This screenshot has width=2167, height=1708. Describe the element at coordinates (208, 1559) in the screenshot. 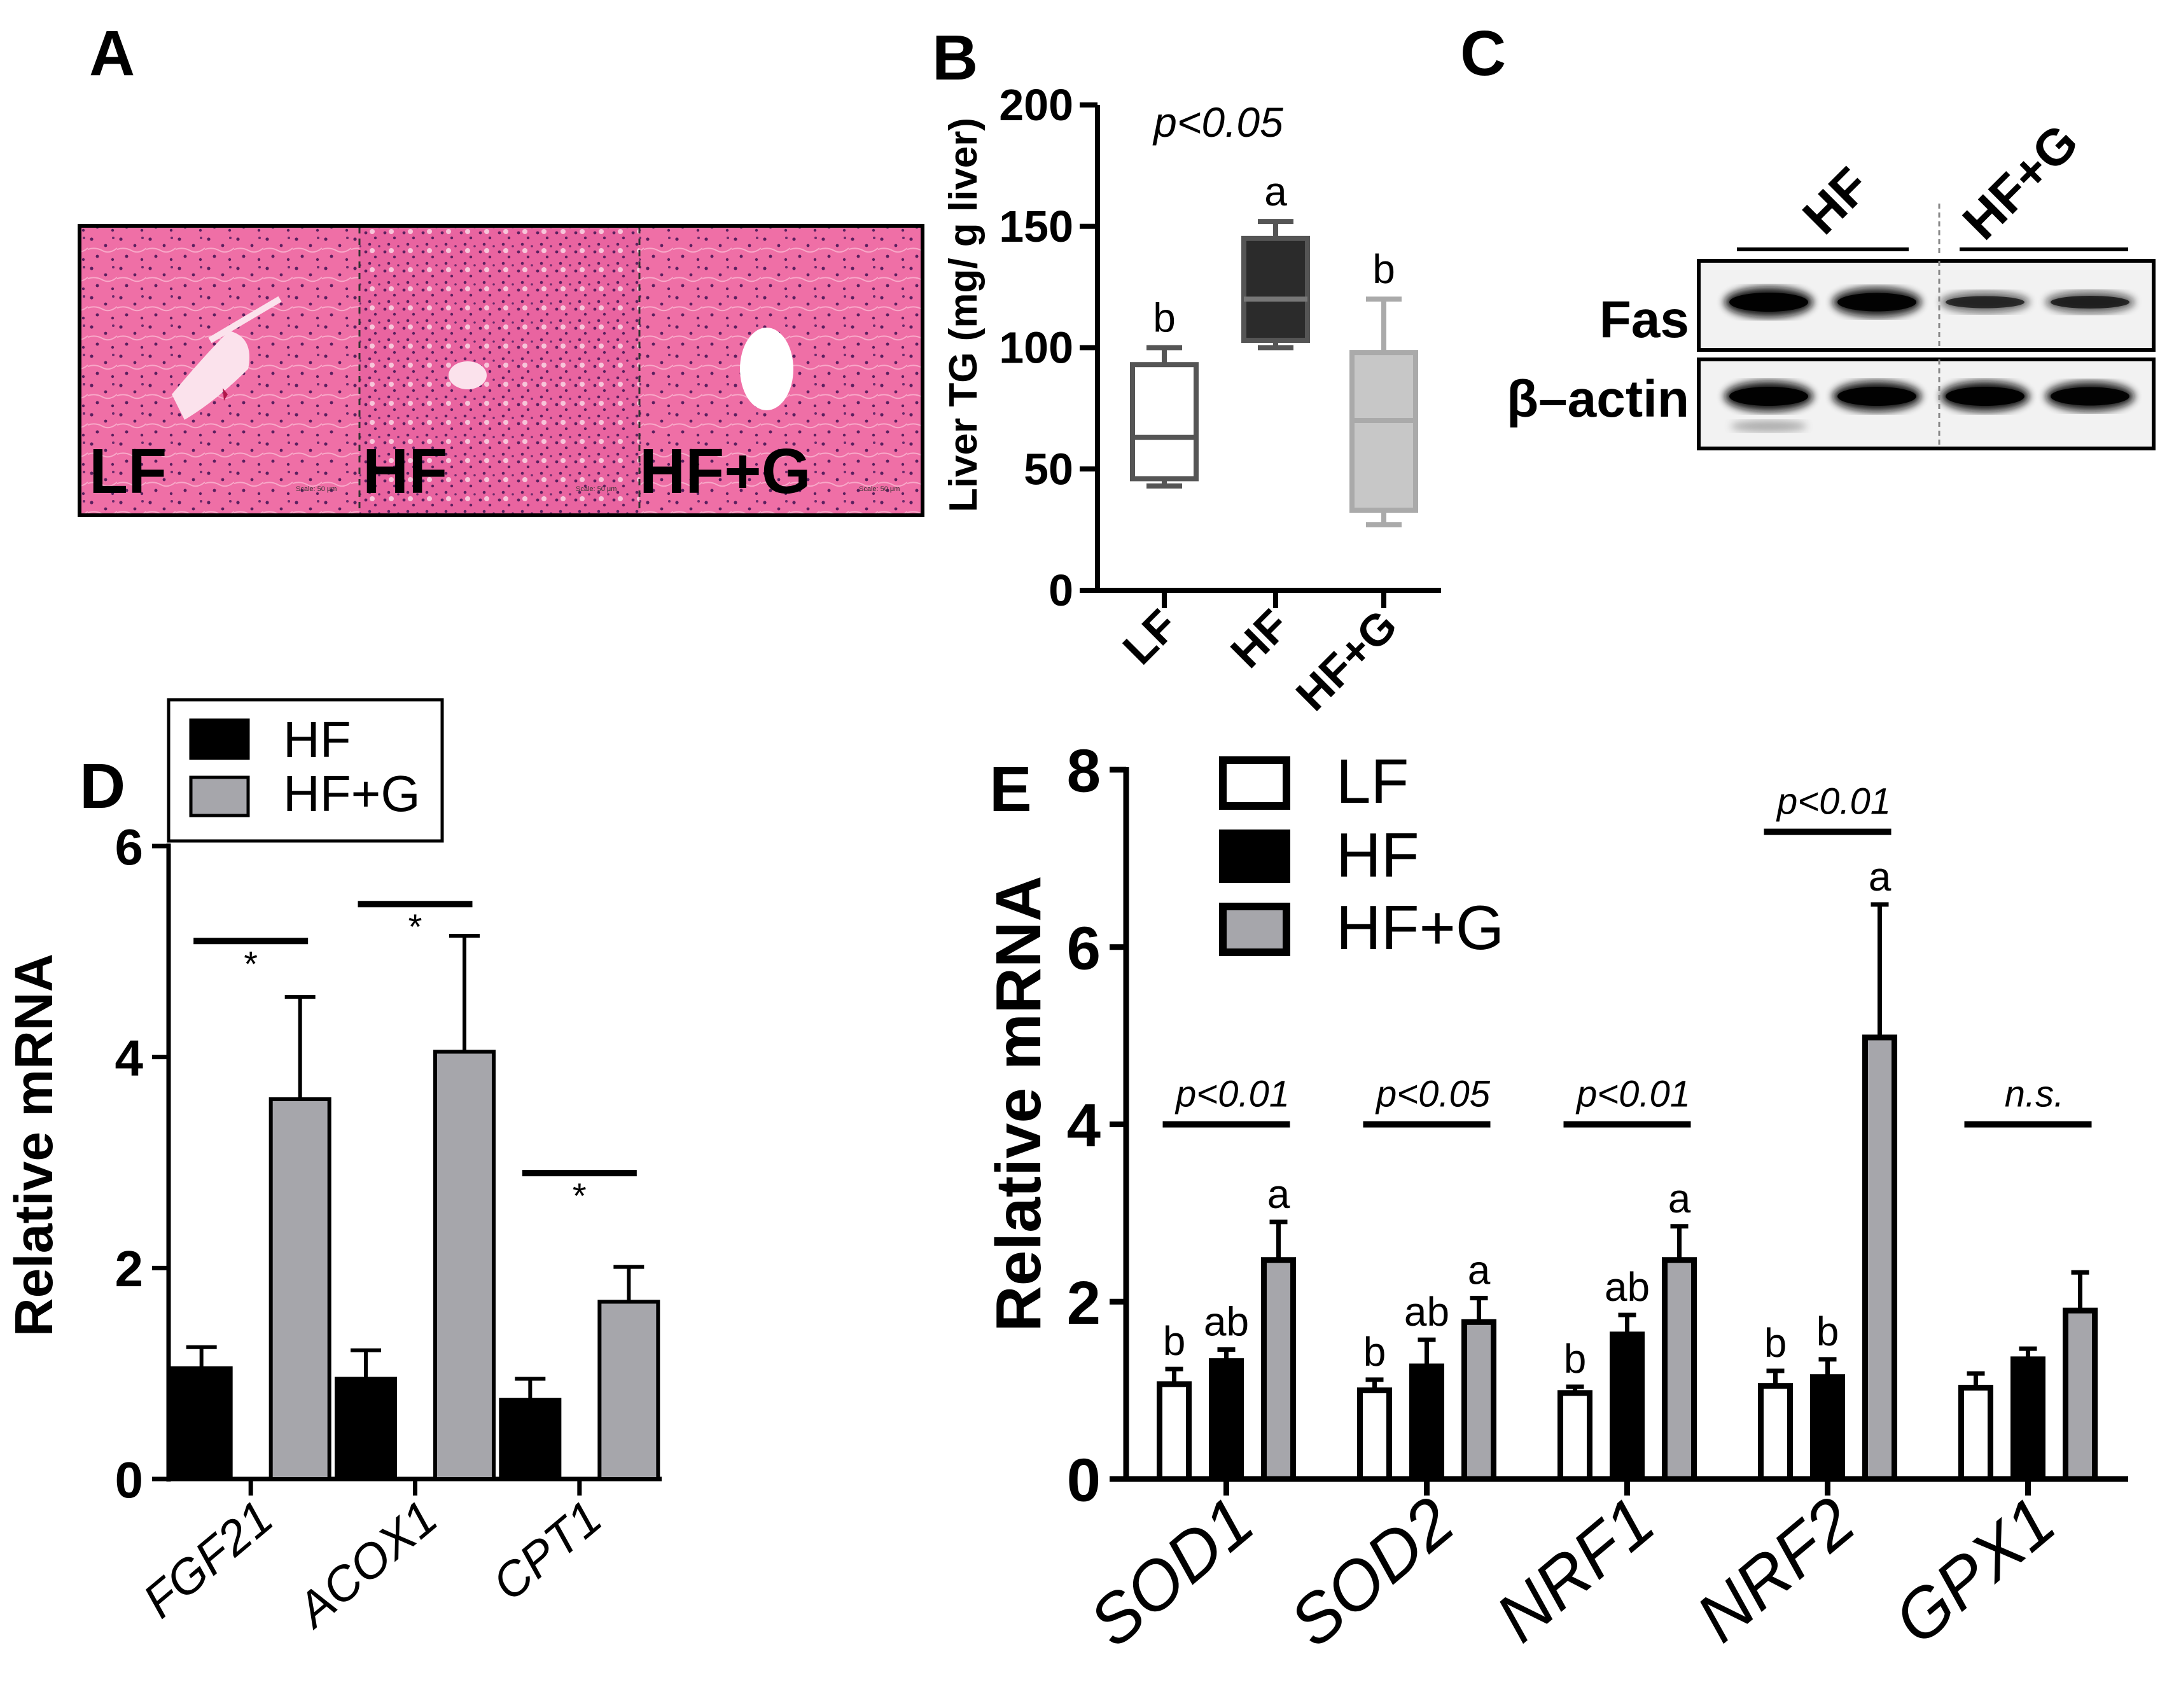

I see `d-x-tick-label: FGF21` at that location.